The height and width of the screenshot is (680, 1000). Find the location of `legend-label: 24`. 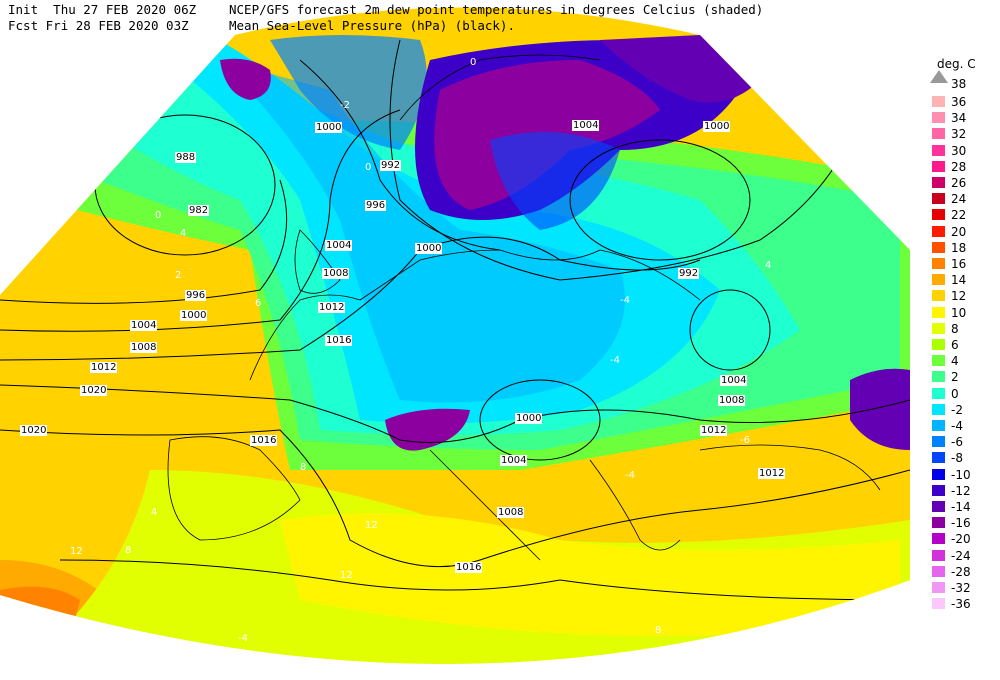

legend-label: 24 is located at coordinates (959, 199).